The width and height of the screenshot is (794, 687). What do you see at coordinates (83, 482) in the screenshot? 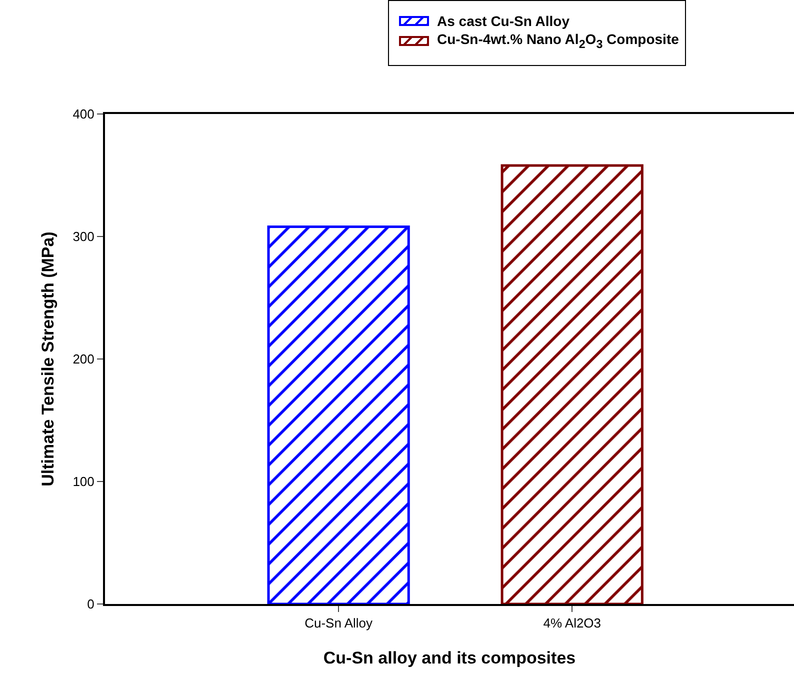
I see `y-tick-label: 100` at bounding box center [83, 482].